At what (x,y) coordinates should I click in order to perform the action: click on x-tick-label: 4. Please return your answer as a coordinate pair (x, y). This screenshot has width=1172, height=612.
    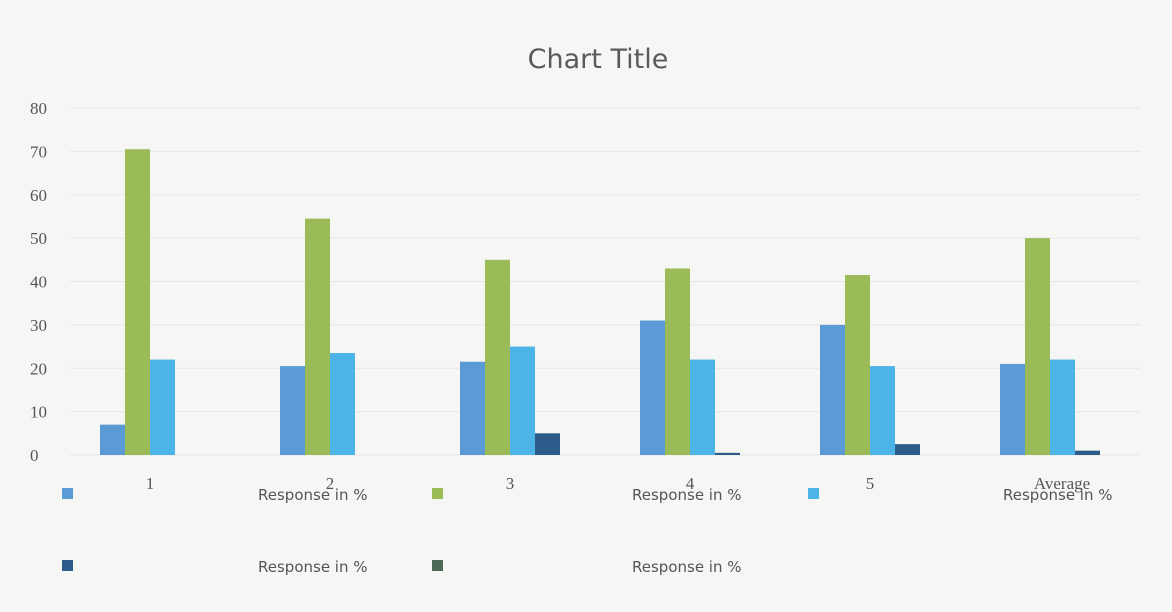
    Looking at the image, I should click on (690, 483).